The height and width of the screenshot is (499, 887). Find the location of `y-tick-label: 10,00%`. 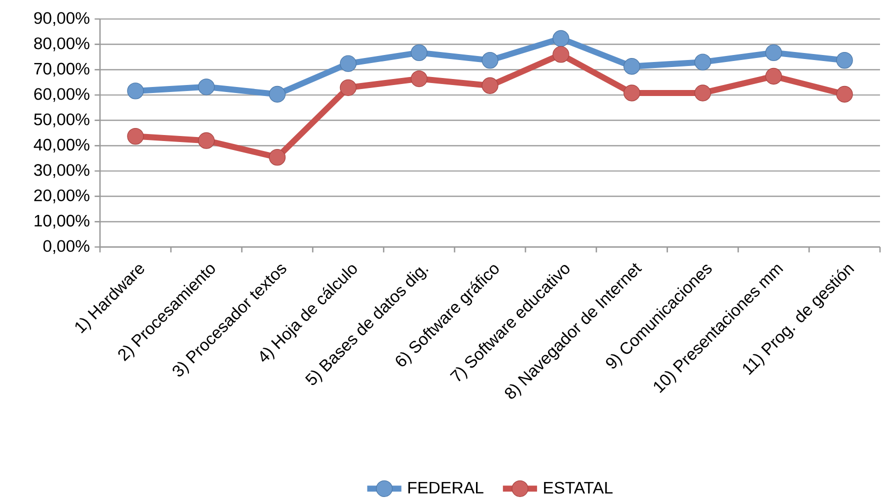

y-tick-label: 10,00% is located at coordinates (62, 221).